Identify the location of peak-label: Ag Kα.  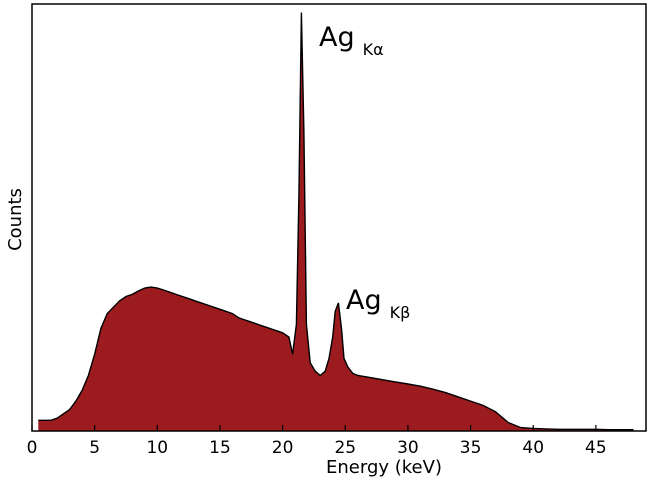
(351, 40).